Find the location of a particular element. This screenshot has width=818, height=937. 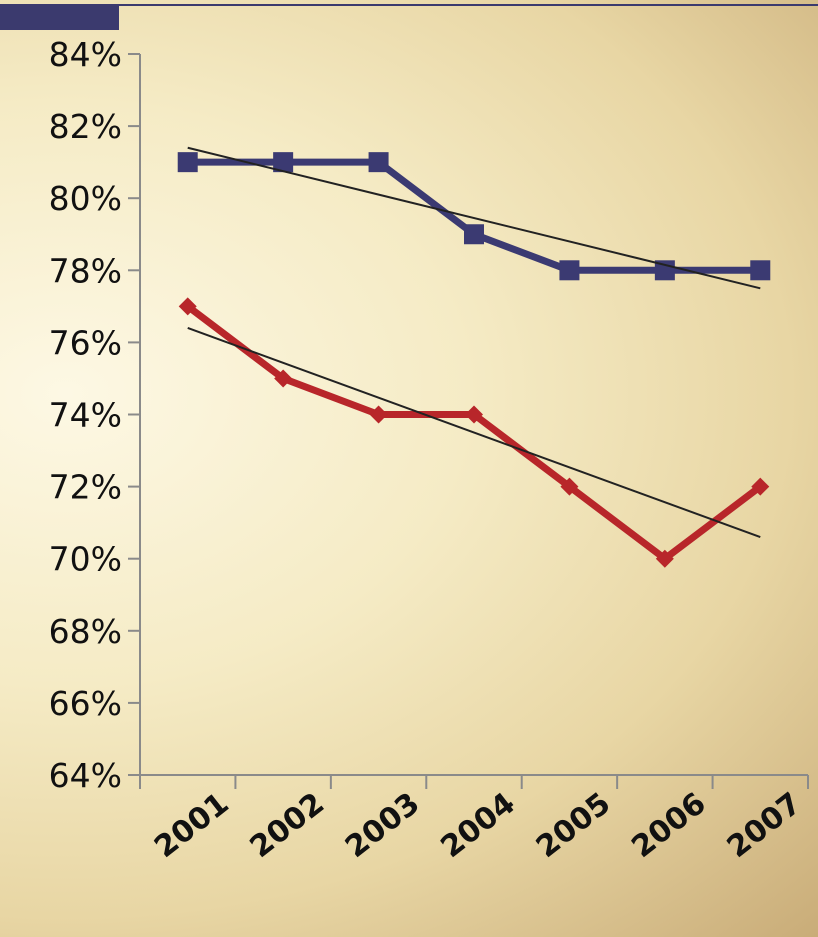

y-tick-label: 68% is located at coordinates (85, 631).